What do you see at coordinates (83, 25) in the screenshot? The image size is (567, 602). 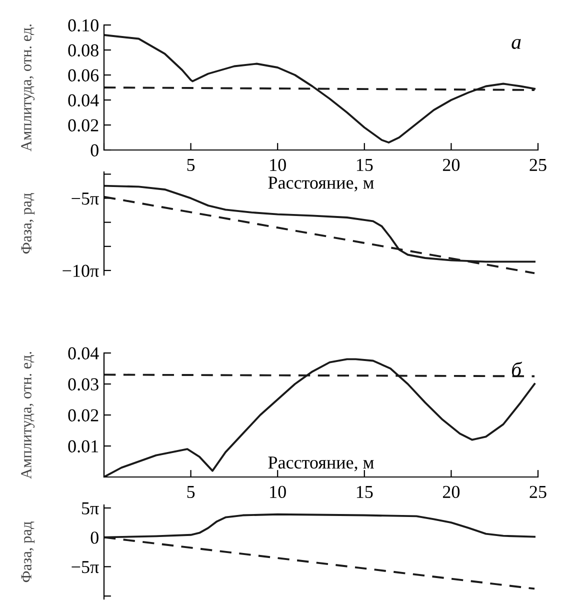 I see `y-tick-label: 0.10` at bounding box center [83, 25].